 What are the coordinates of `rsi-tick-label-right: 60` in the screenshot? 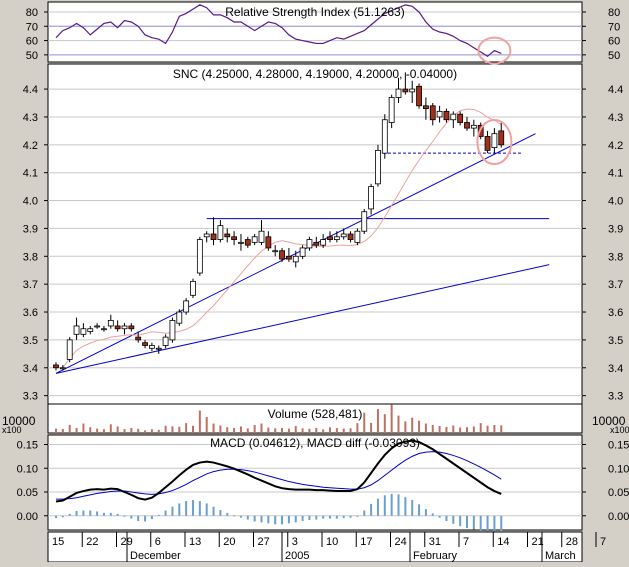 It's located at (614, 42).